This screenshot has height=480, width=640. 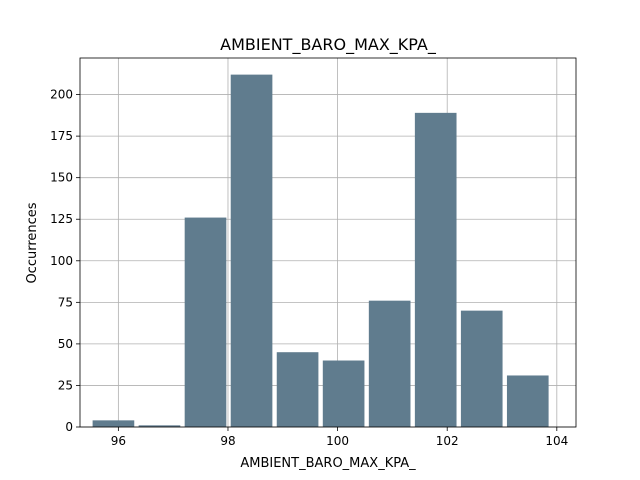 I want to click on x-tick-label: 98, so click(x=227, y=441).